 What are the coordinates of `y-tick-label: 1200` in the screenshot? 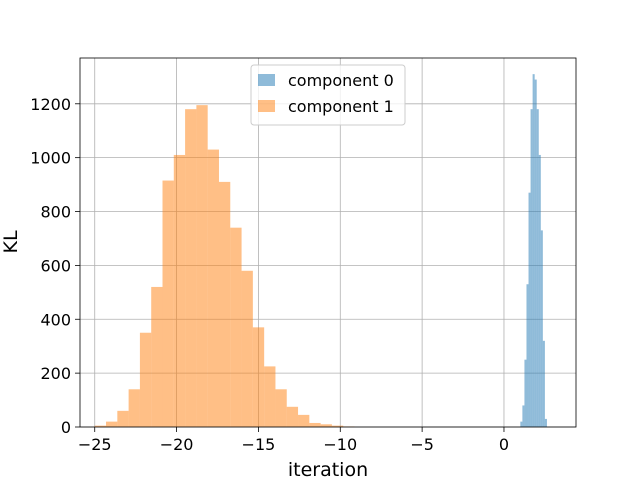 It's located at (50, 104).